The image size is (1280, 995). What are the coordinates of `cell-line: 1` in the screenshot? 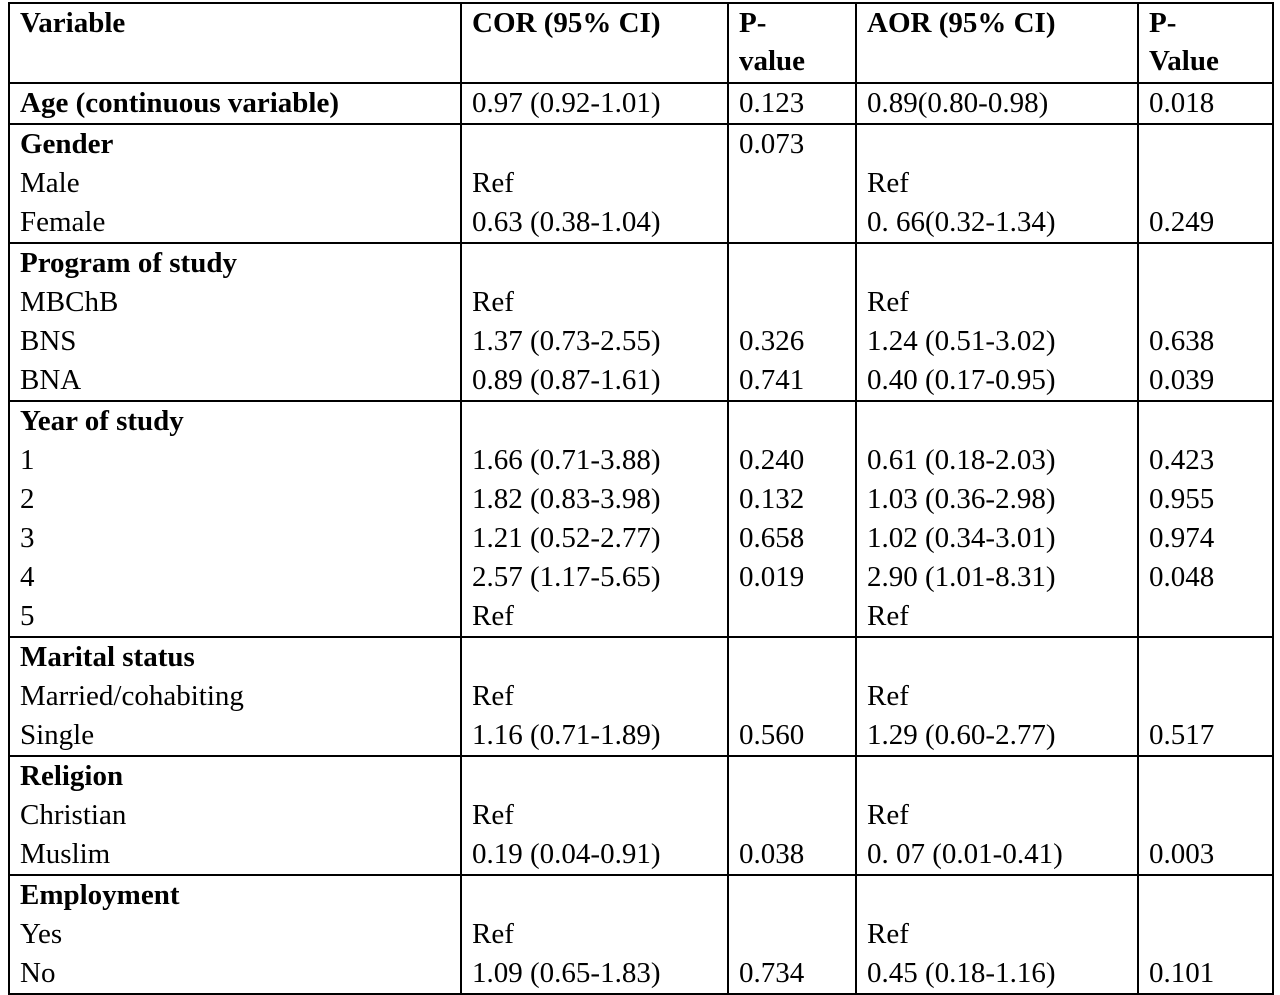 It's located at (27, 460).